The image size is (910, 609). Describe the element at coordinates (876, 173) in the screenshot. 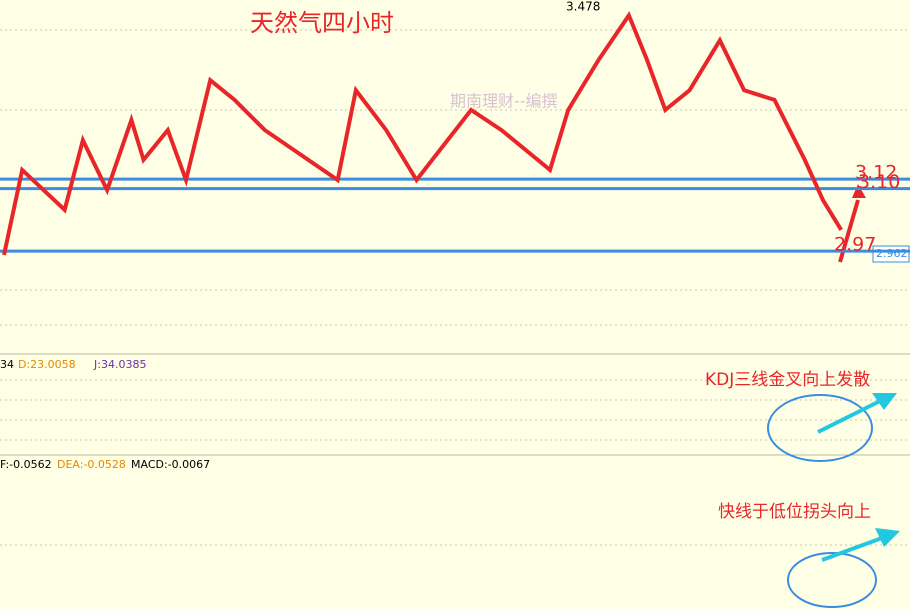

I see `level-label: 3.12` at that location.